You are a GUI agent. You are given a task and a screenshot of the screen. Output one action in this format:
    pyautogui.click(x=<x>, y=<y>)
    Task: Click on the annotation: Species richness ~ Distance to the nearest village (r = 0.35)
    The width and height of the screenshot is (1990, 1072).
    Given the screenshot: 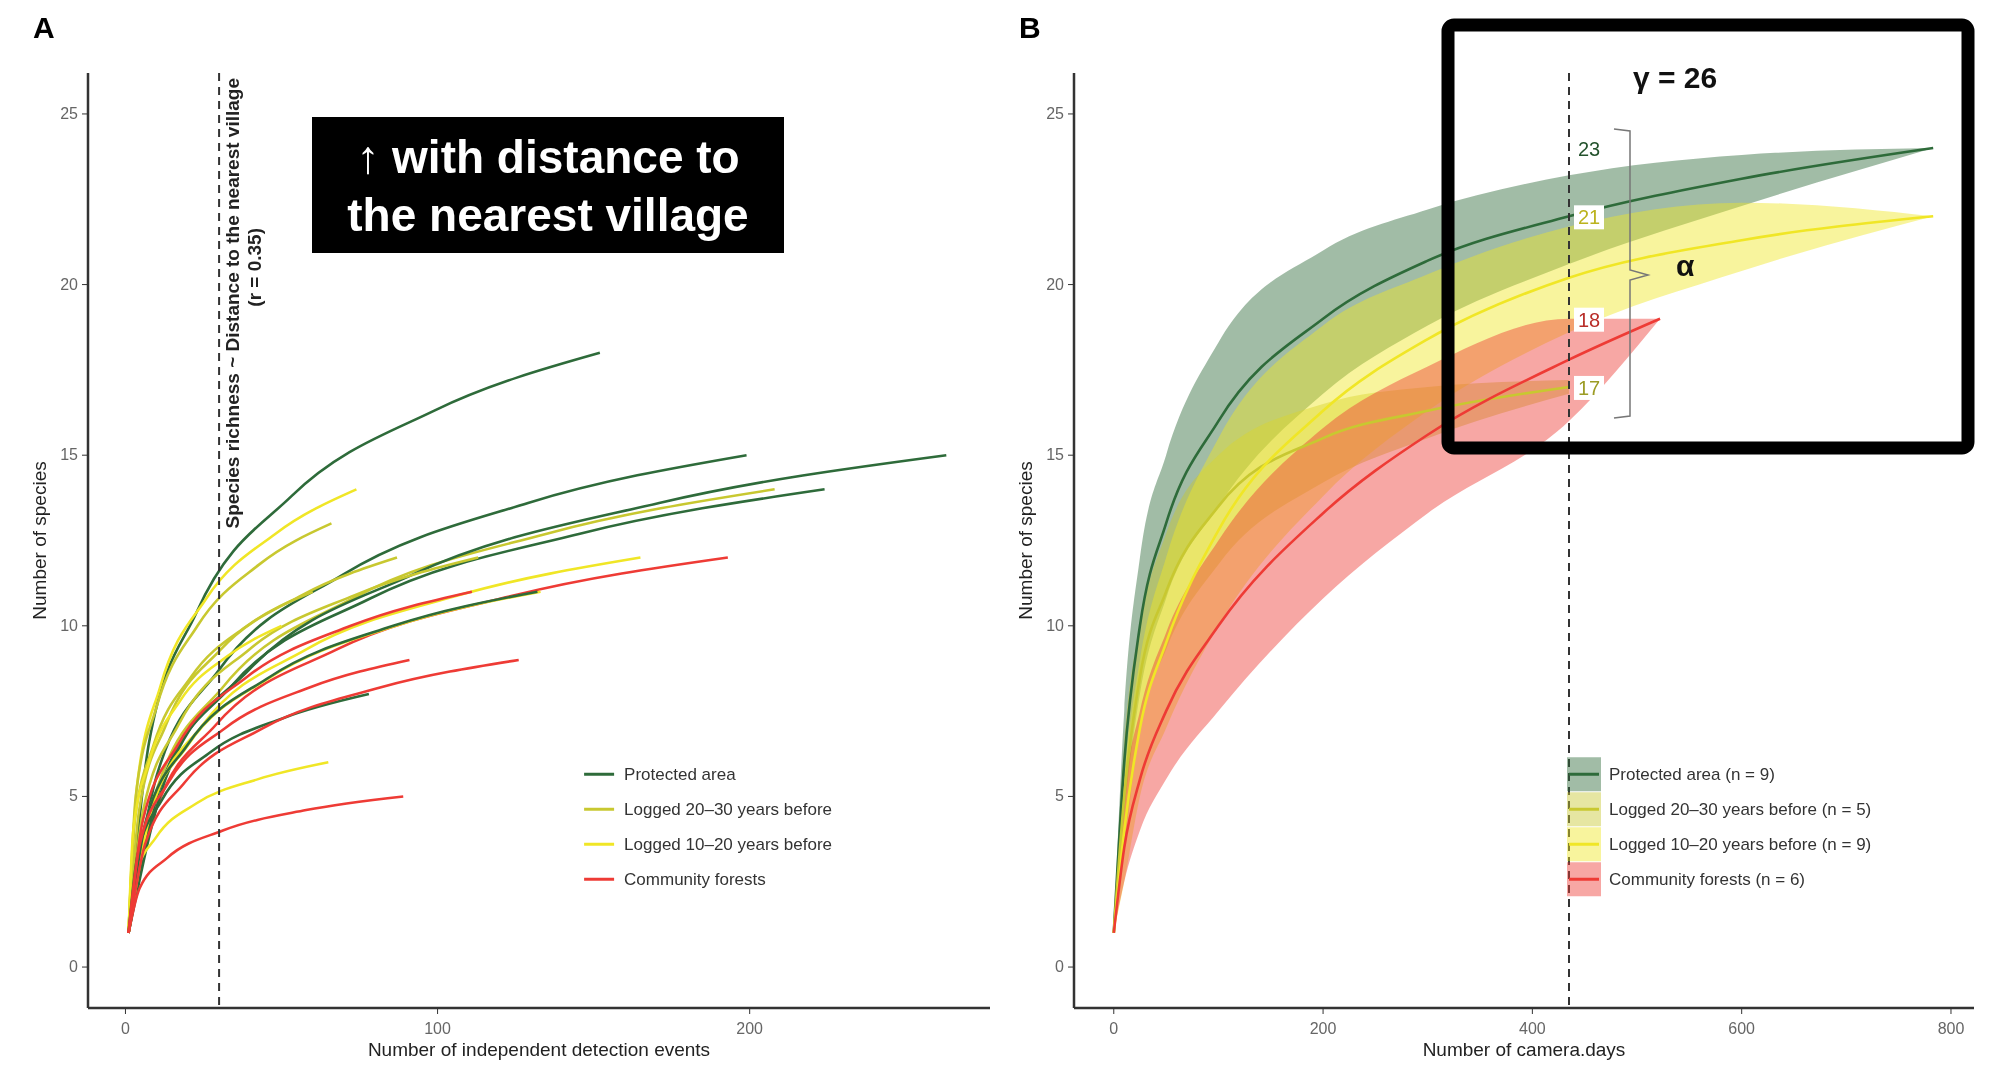 What is the action you would take?
    pyautogui.click(x=244, y=303)
    